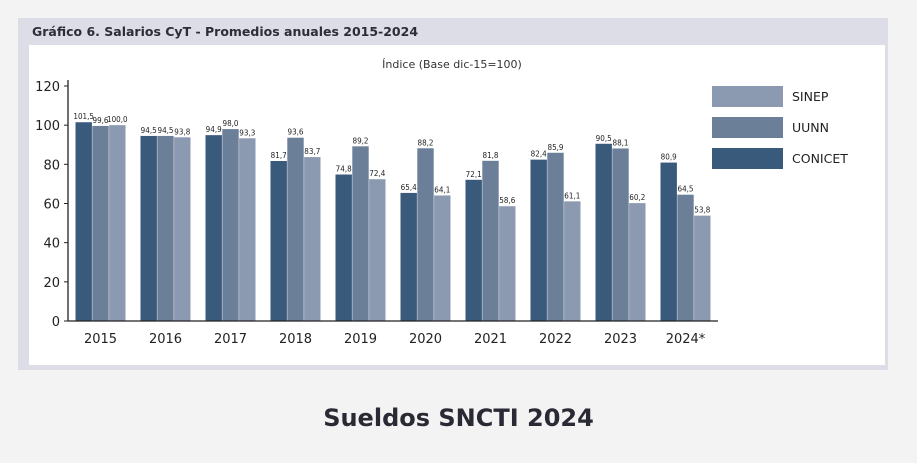 This screenshot has width=917, height=463. What do you see at coordinates (165, 339) in the screenshot?
I see `x-tick-label: 2016` at bounding box center [165, 339].